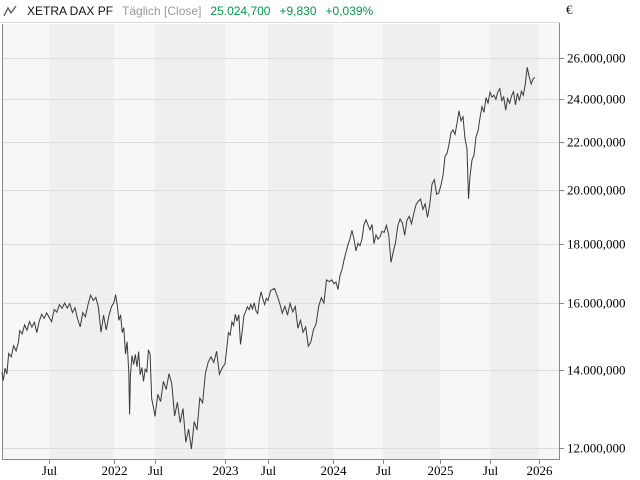 This screenshot has height=480, width=640. What do you see at coordinates (596, 244) in the screenshot?
I see `y-tick-label: 18.000,000` at bounding box center [596, 244].